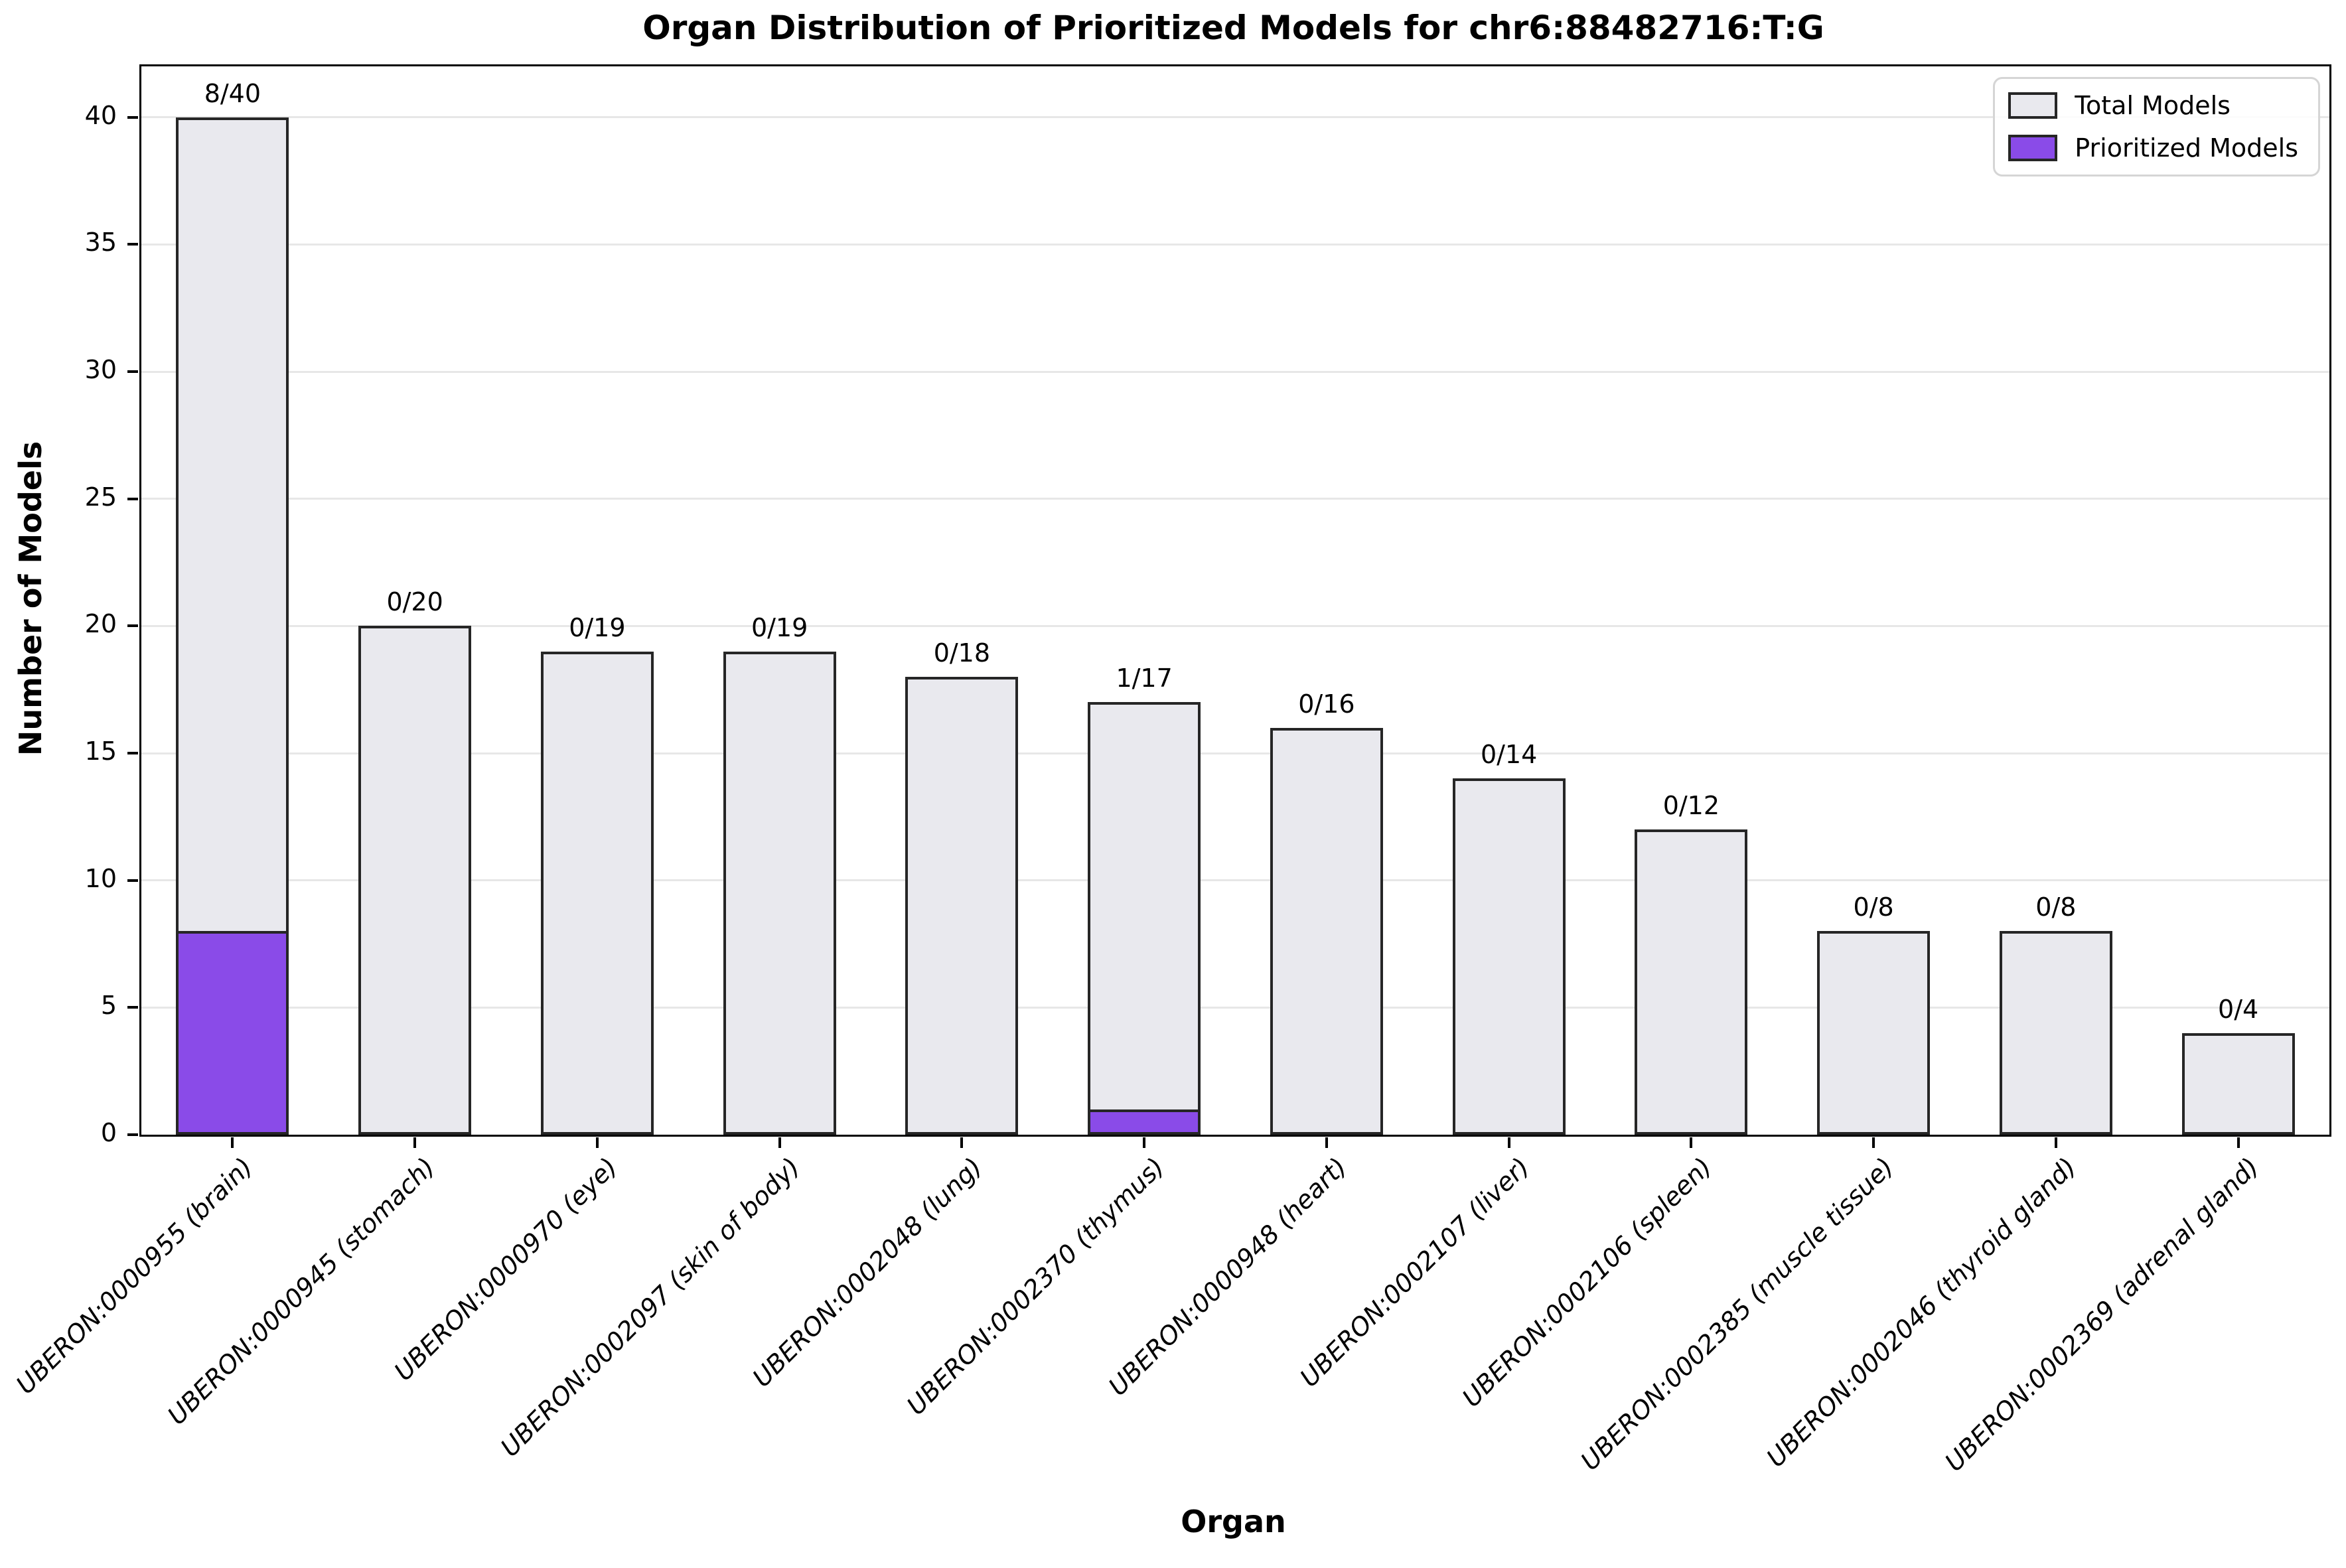 The image size is (2346, 1568). Describe the element at coordinates (69, 605) in the screenshot. I see `y-axis: 0 5 10 15 20 25 30 35 40` at that location.